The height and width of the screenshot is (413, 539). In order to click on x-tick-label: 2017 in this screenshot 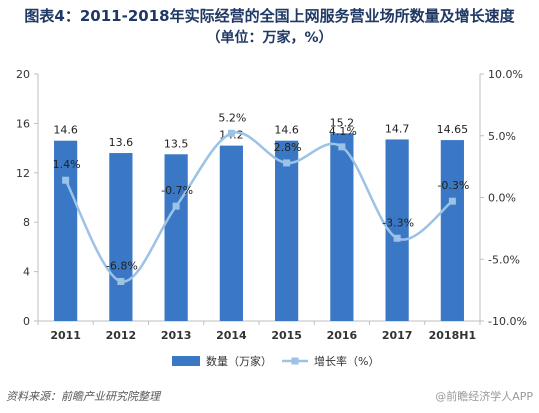, I will do `click(397, 335)`.